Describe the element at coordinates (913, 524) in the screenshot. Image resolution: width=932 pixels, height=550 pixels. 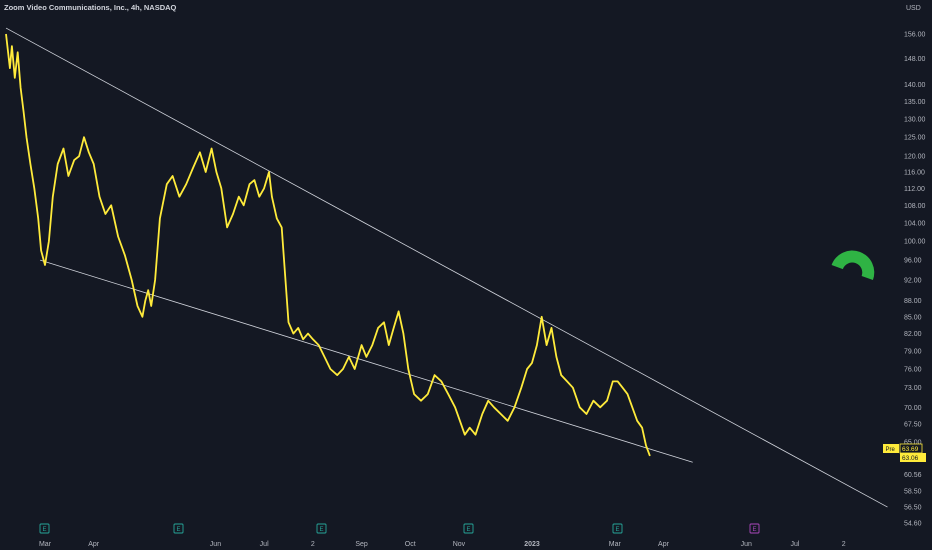
I see `y-tick-label: 54.60` at that location.